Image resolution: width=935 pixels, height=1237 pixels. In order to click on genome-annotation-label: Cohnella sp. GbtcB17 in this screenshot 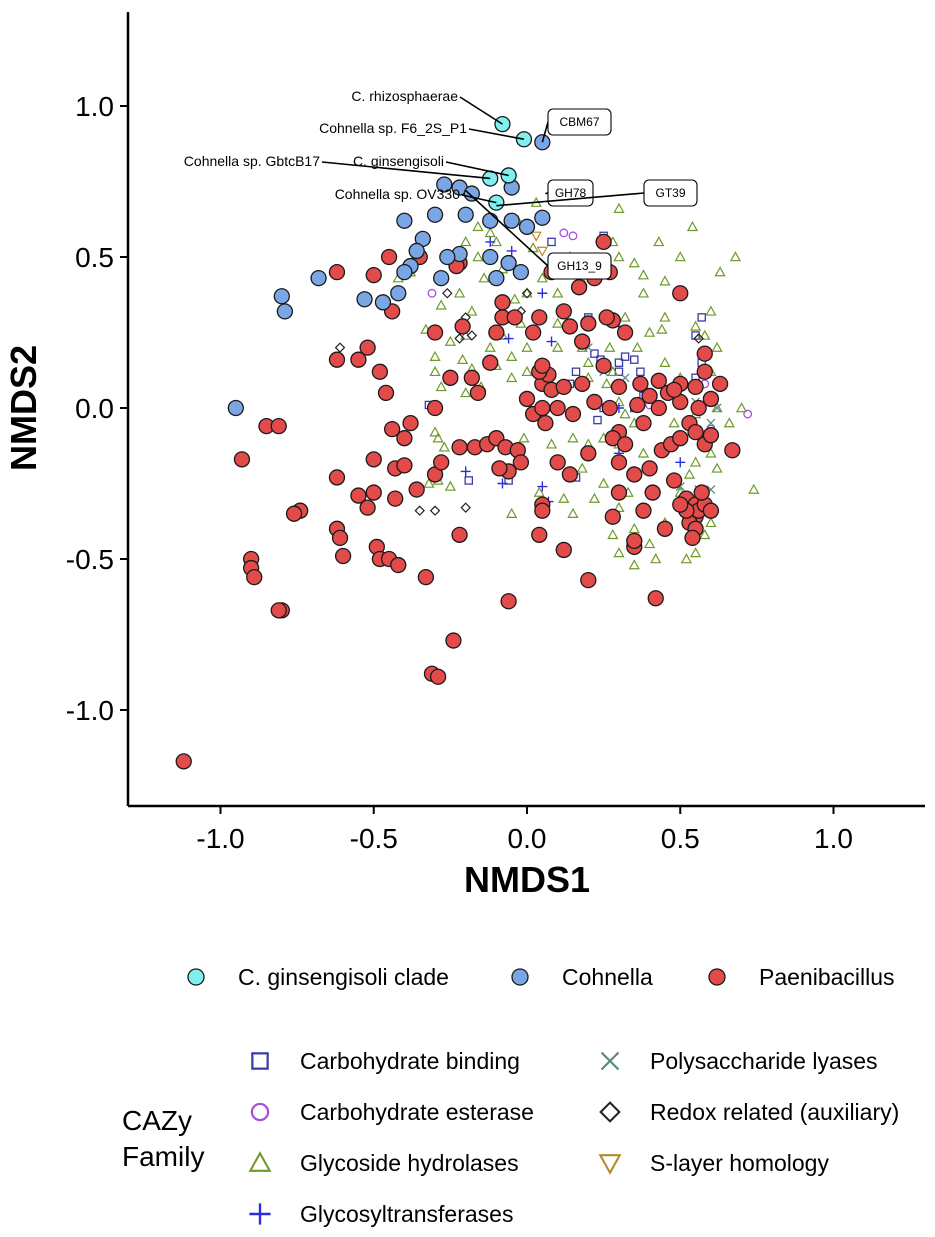, I will do `click(252, 161)`.